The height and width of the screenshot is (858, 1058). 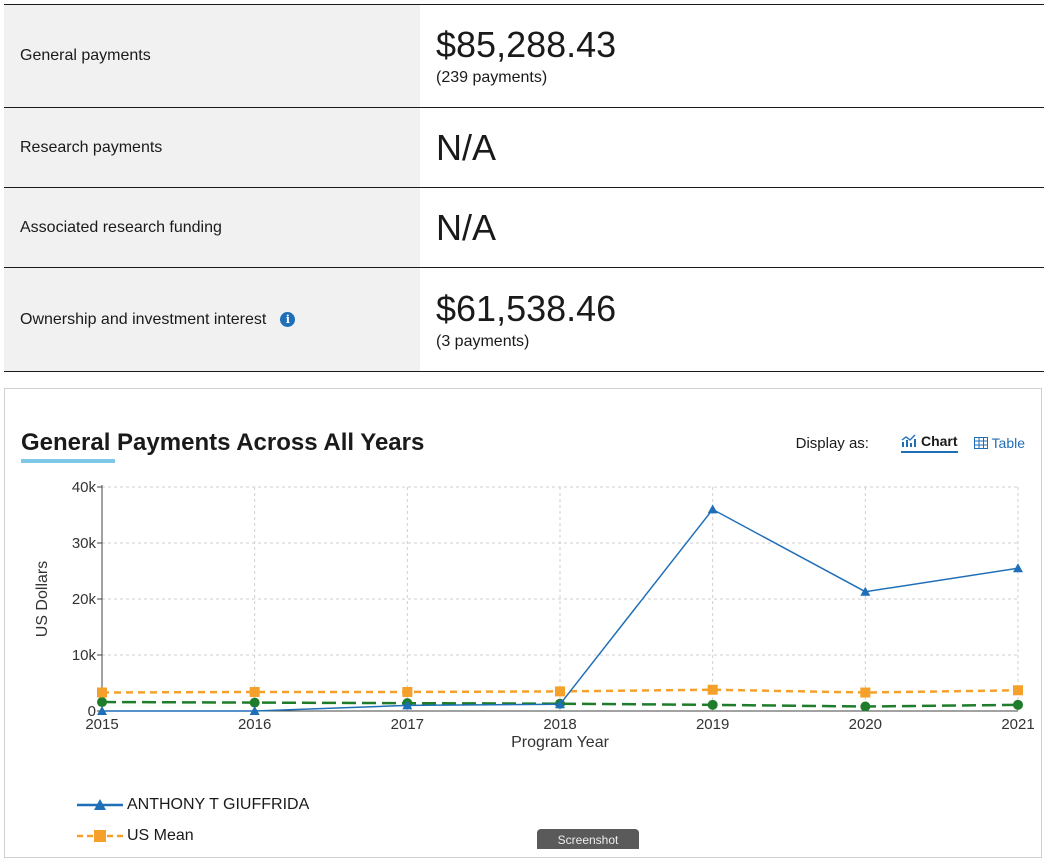 I want to click on research-payments-amount: N/A, so click(x=466, y=147).